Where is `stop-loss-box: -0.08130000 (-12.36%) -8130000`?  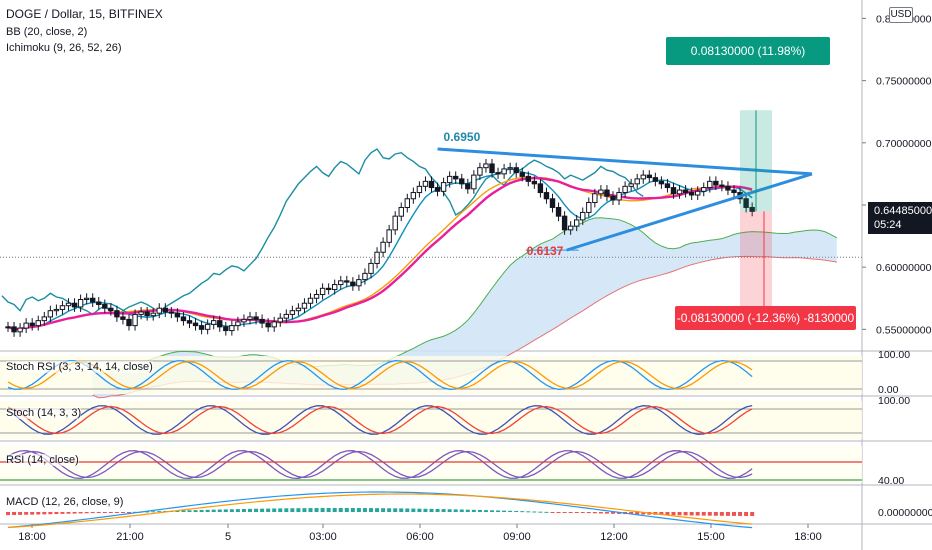
stop-loss-box: -0.08130000 (-12.36%) -8130000 is located at coordinates (765, 318).